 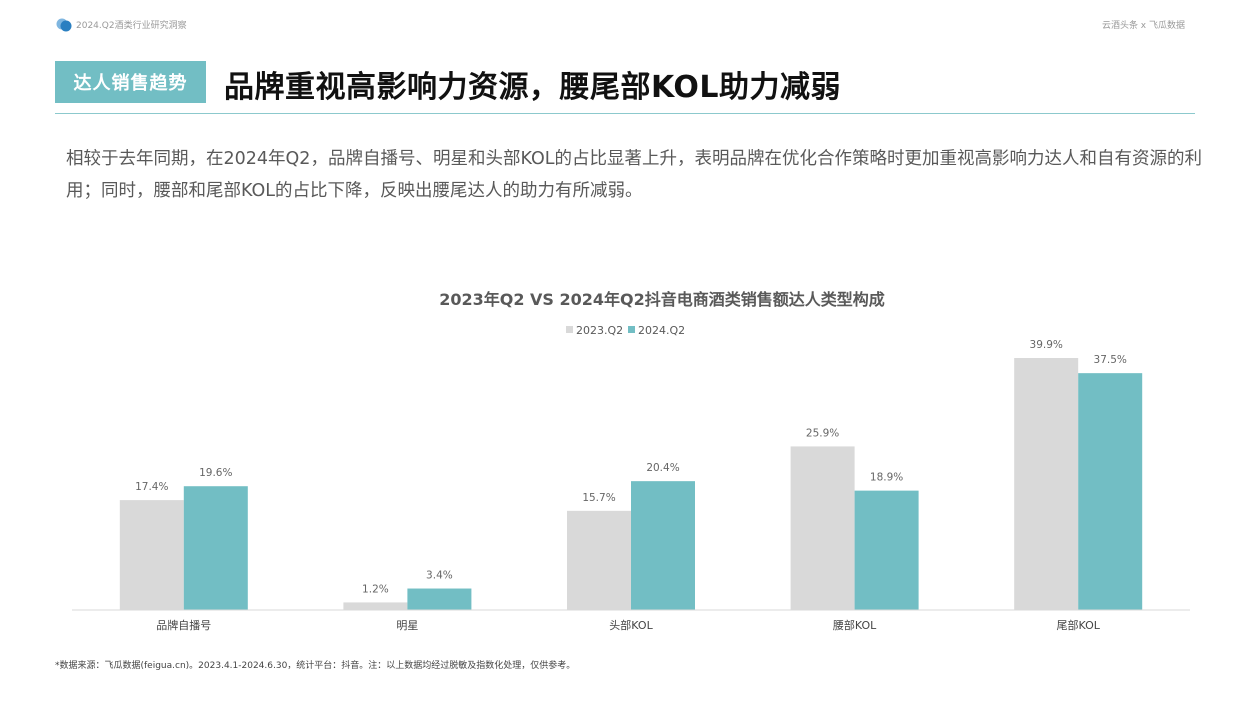 I want to click on data-label-1-2: 20.4%, so click(x=662, y=468).